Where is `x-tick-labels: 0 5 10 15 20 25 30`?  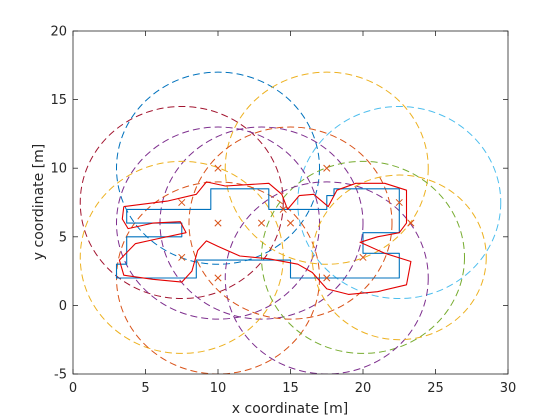
x-tick-labels: 0 5 10 15 20 25 30 is located at coordinates (292, 388).